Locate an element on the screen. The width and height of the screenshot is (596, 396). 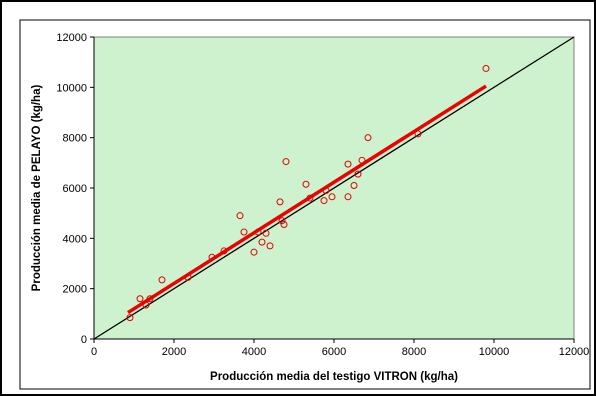
y-tick-label: 6000 is located at coordinates (75, 189).